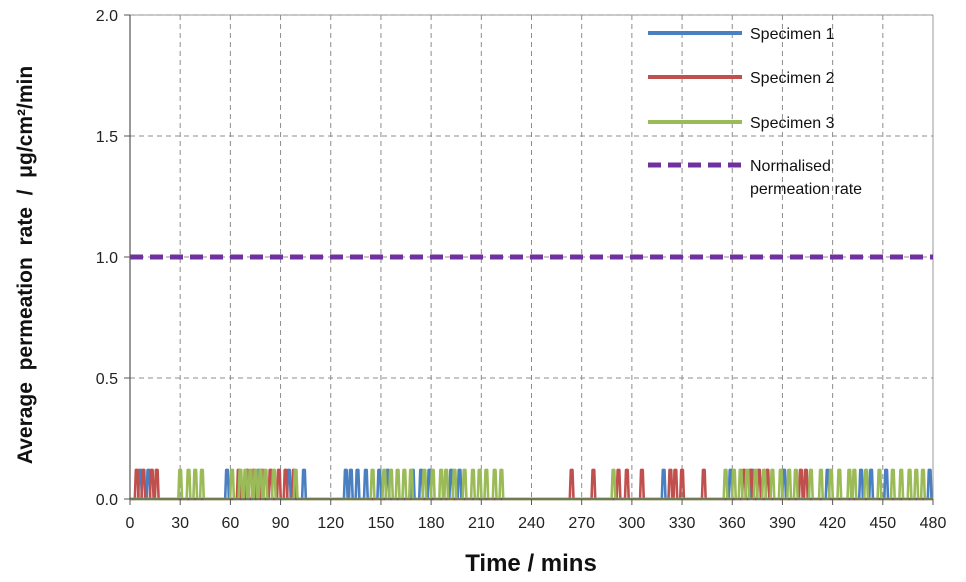 The image size is (966, 582). I want to click on x-tick-label: 450, so click(882, 523).